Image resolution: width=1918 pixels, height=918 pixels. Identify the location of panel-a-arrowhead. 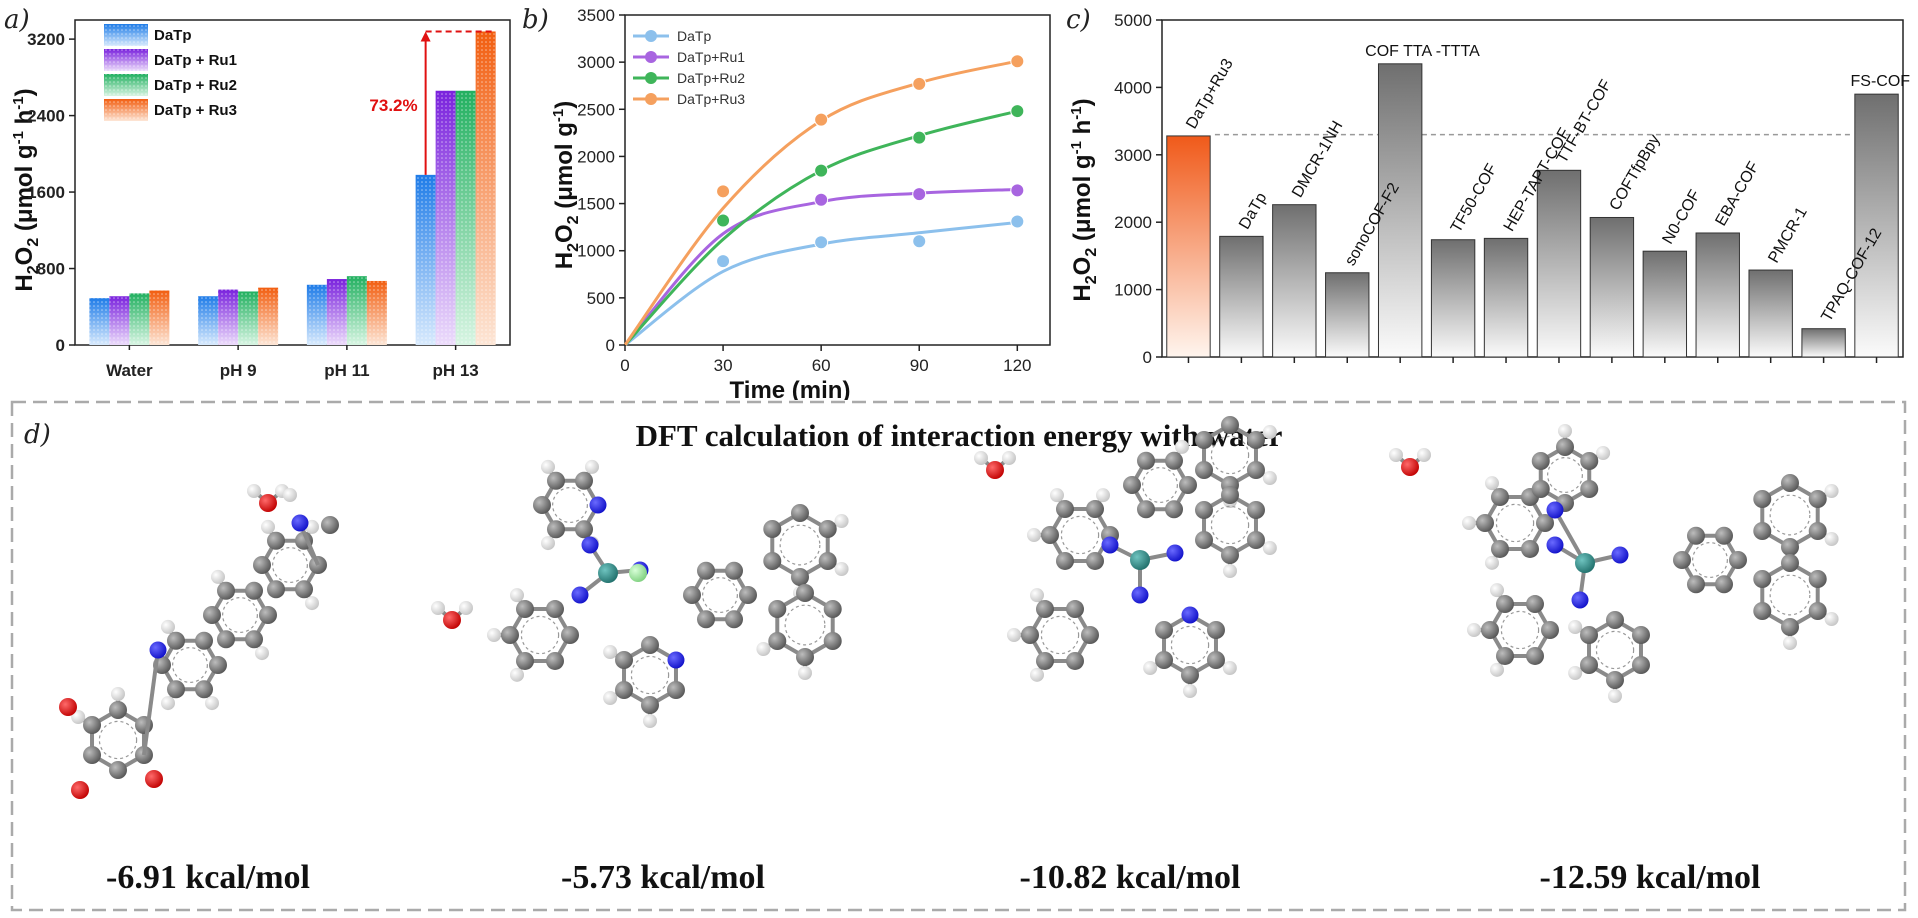
(425, 36).